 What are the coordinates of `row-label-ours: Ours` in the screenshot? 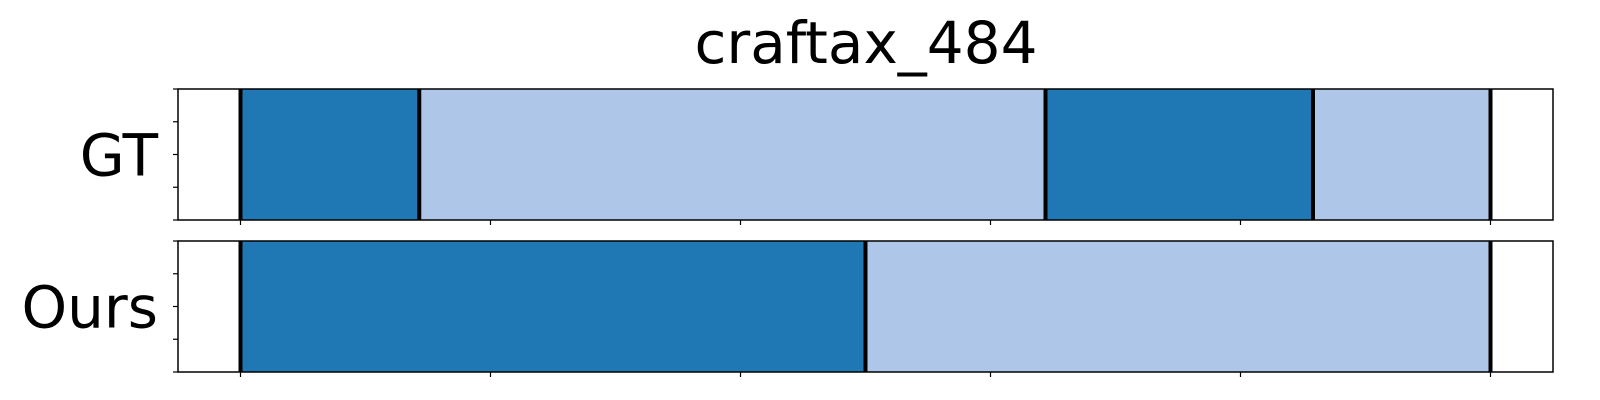 It's located at (90, 308).